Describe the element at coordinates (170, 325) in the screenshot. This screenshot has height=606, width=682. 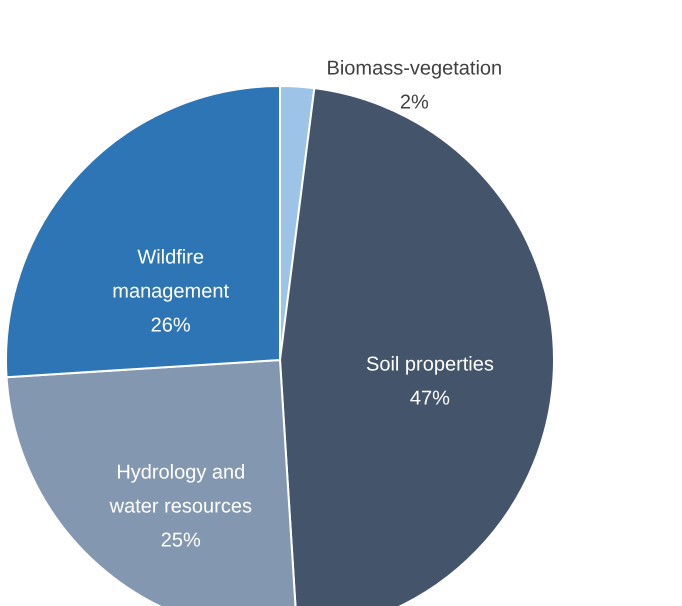
I see `data-label: 26%` at that location.